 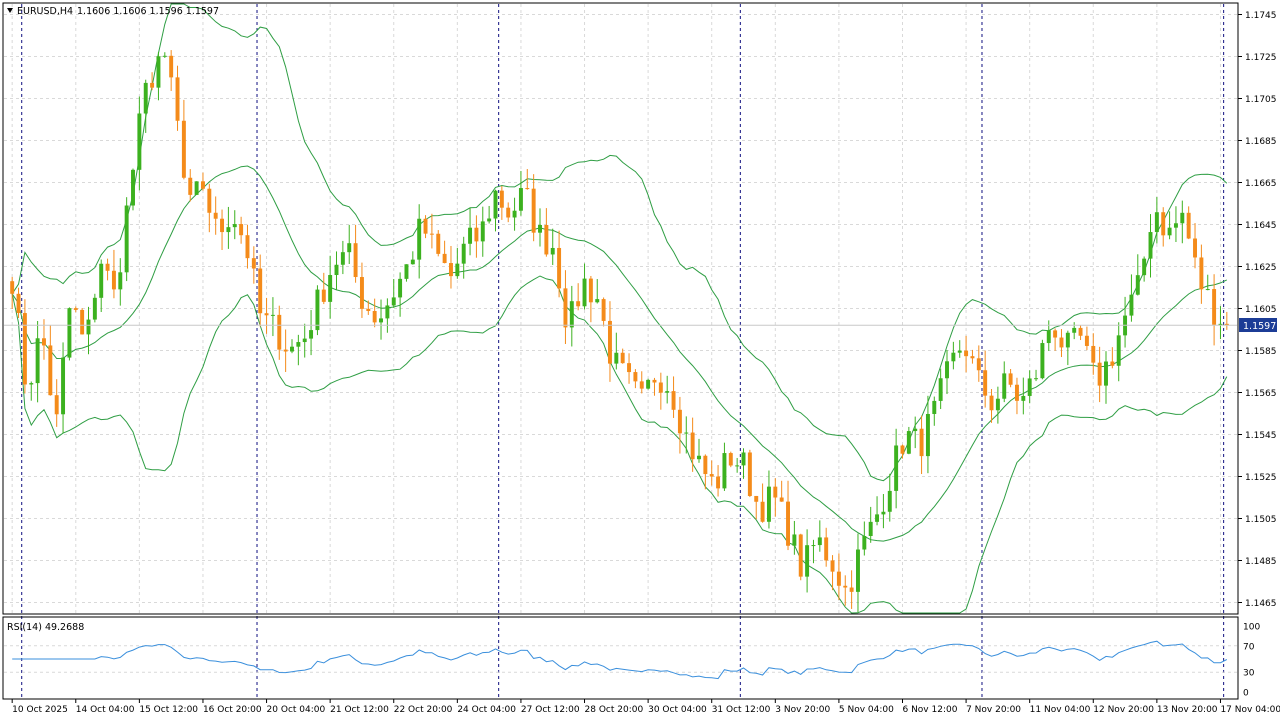 What do you see at coordinates (1261, 352) in the screenshot?
I see `price-tick-label: 1.1585` at bounding box center [1261, 352].